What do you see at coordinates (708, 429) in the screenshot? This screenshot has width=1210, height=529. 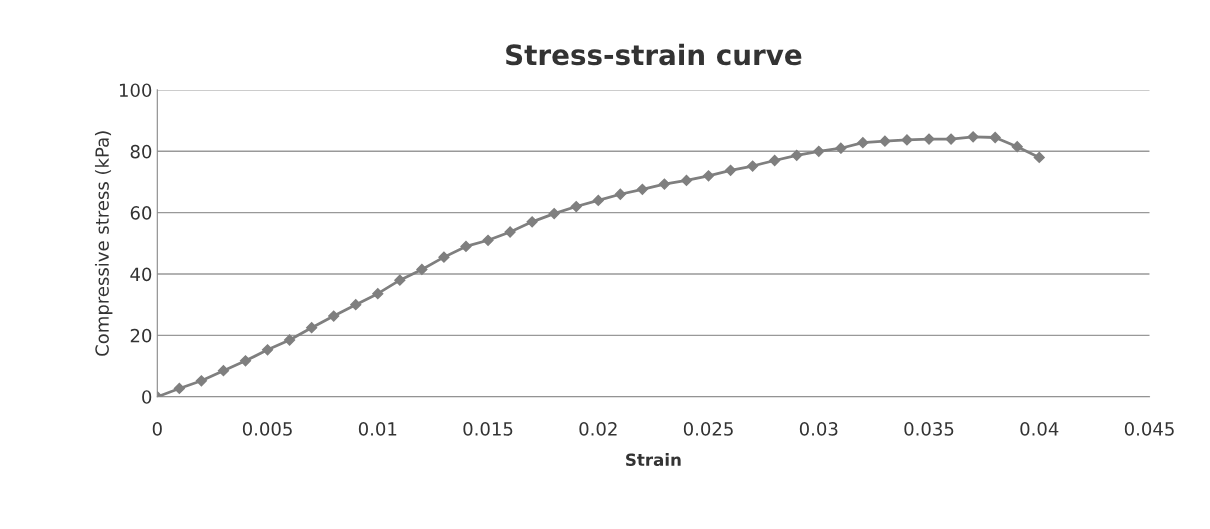 I see `x-tick-label: 0.025` at bounding box center [708, 429].